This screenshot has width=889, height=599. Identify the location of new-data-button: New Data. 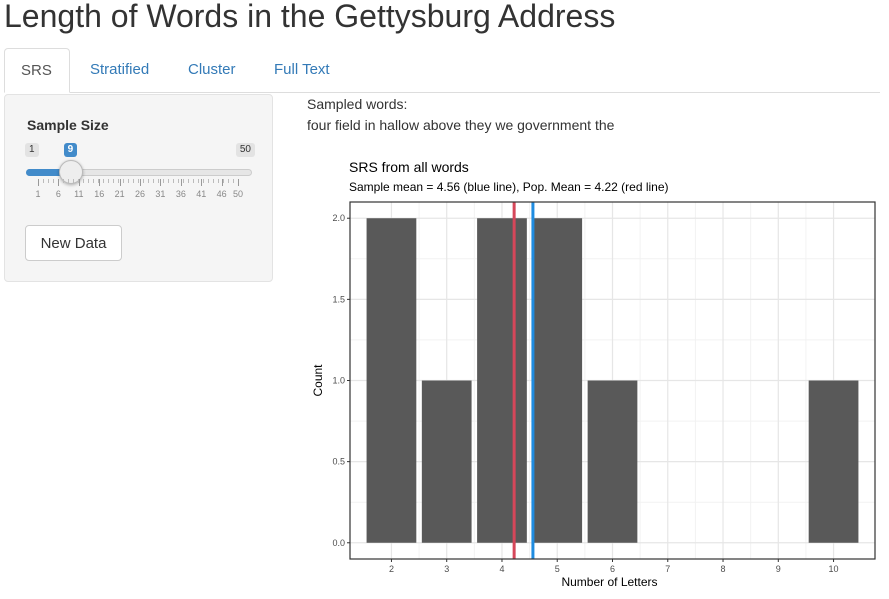
(73, 243).